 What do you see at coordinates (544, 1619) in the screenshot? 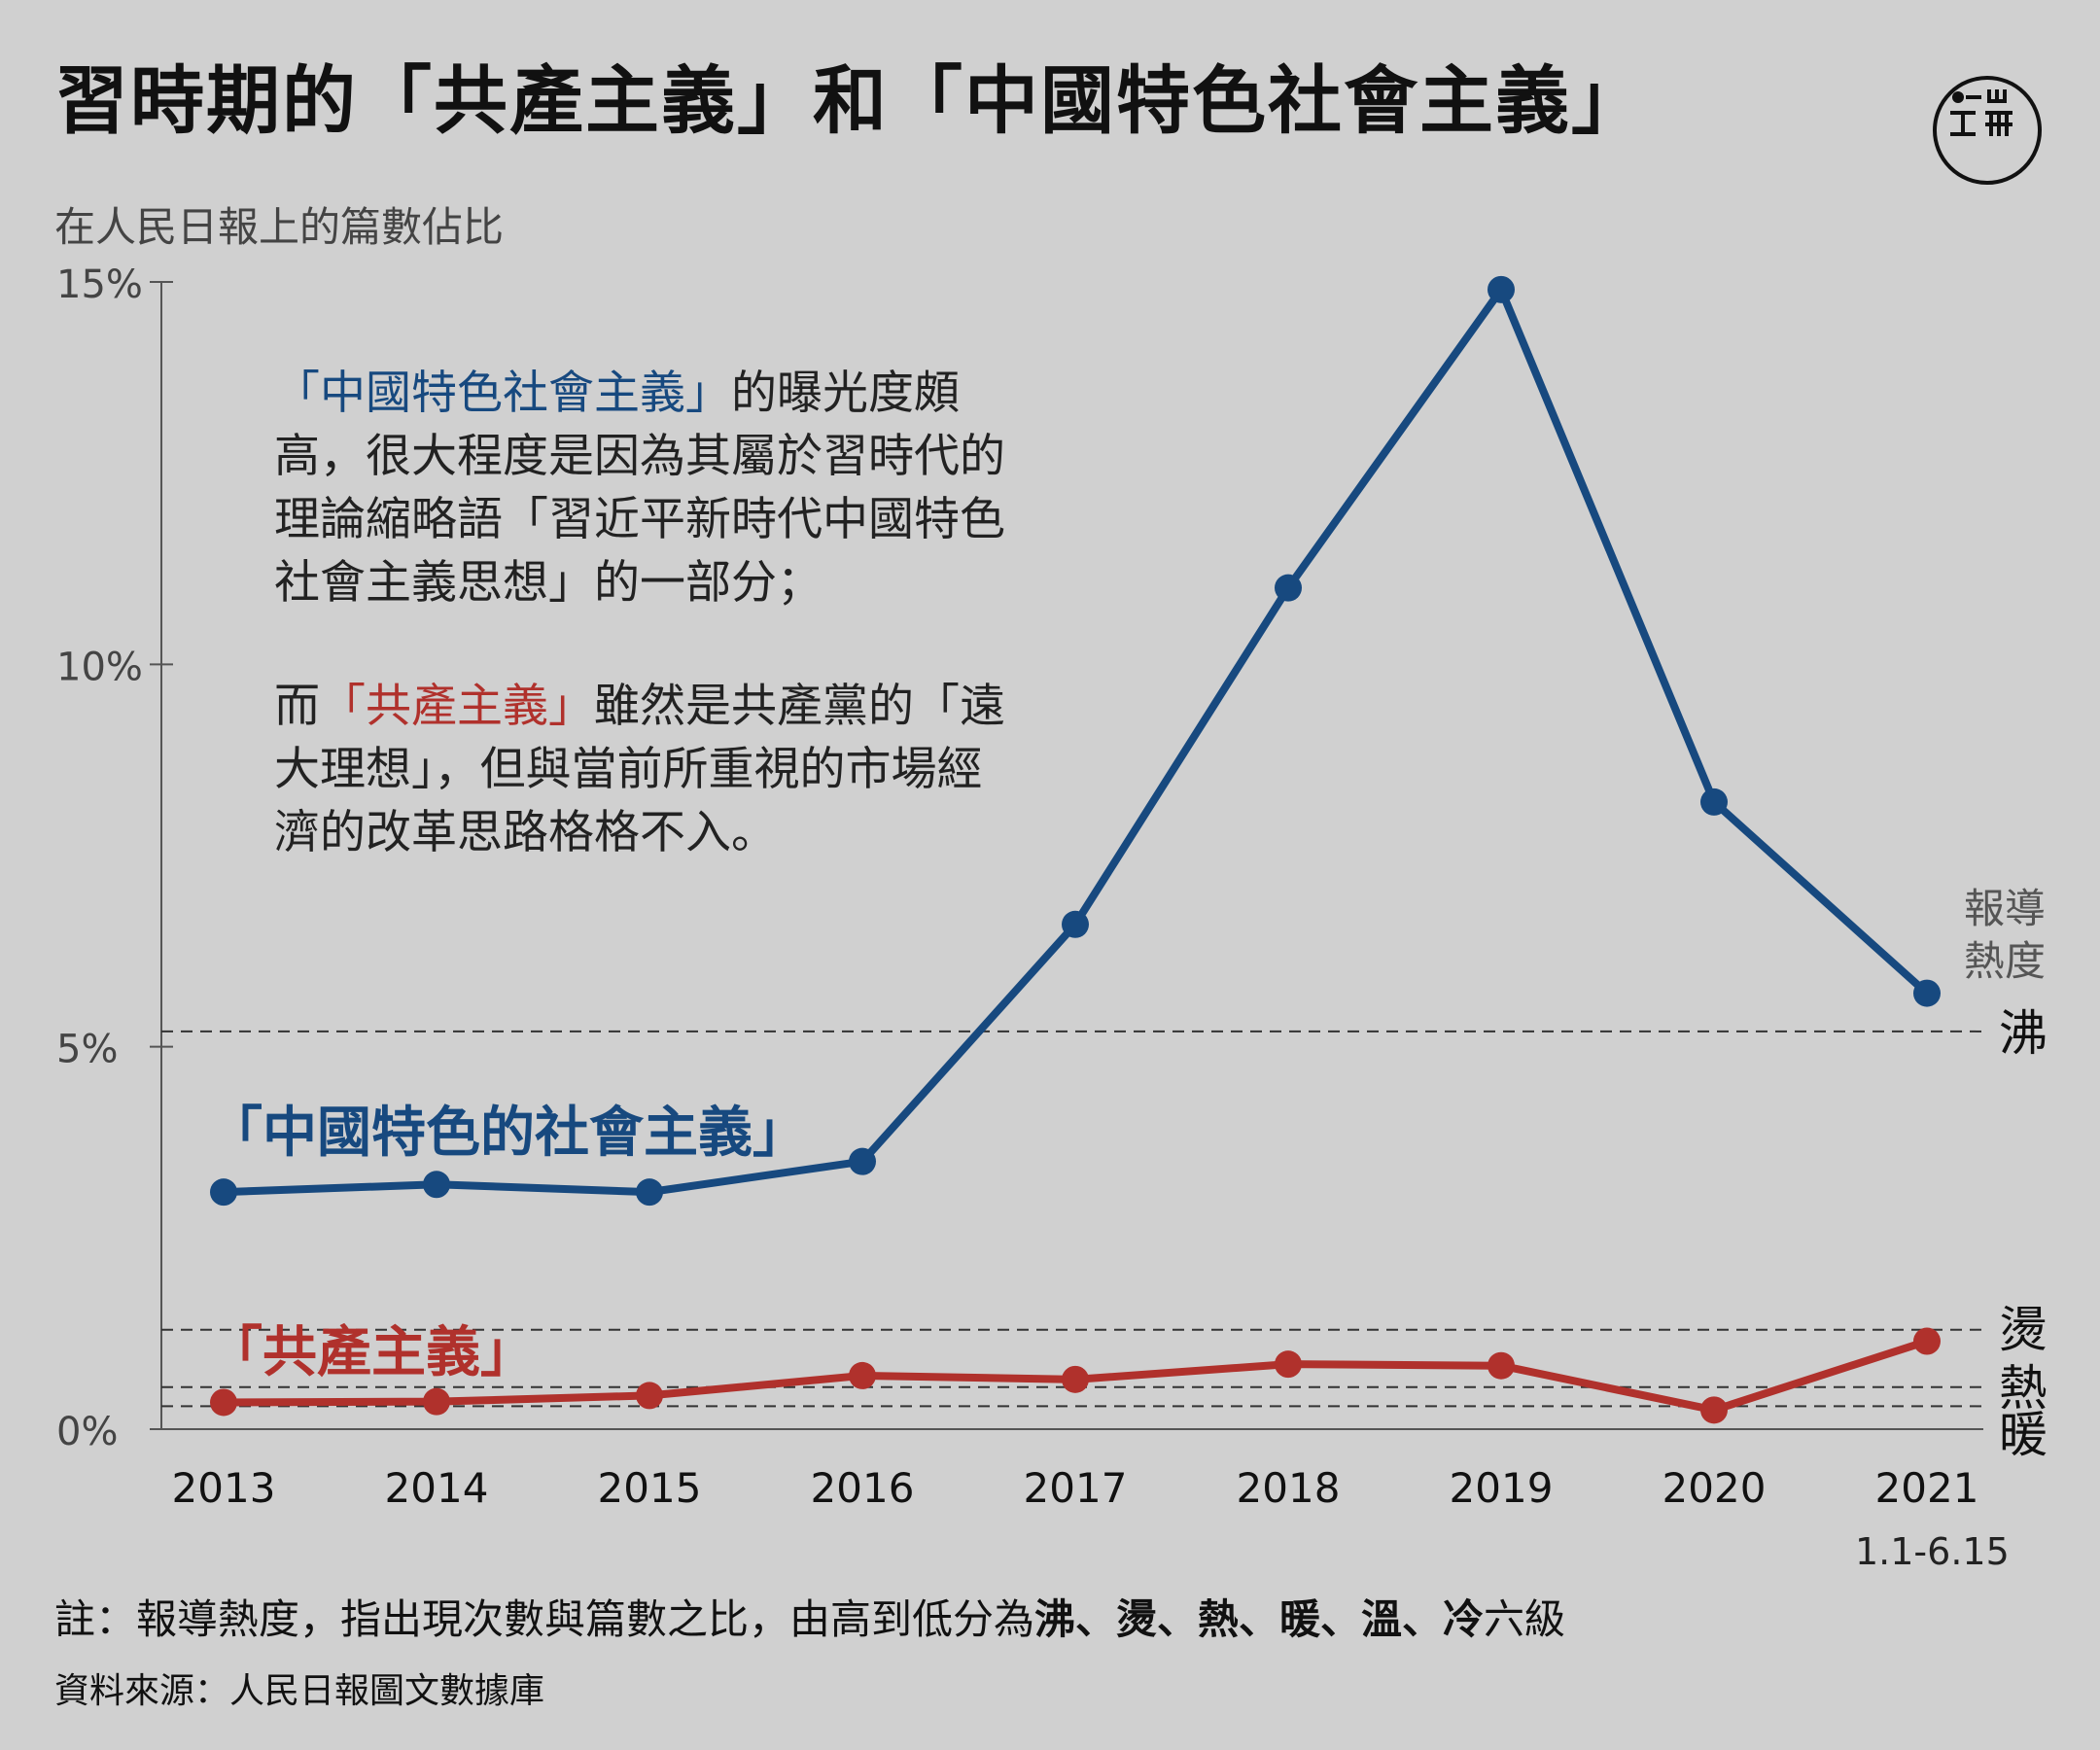
I see `footnote-text: 註：報導熱度，指出現次數與篇數之比，由高到低分為` at bounding box center [544, 1619].